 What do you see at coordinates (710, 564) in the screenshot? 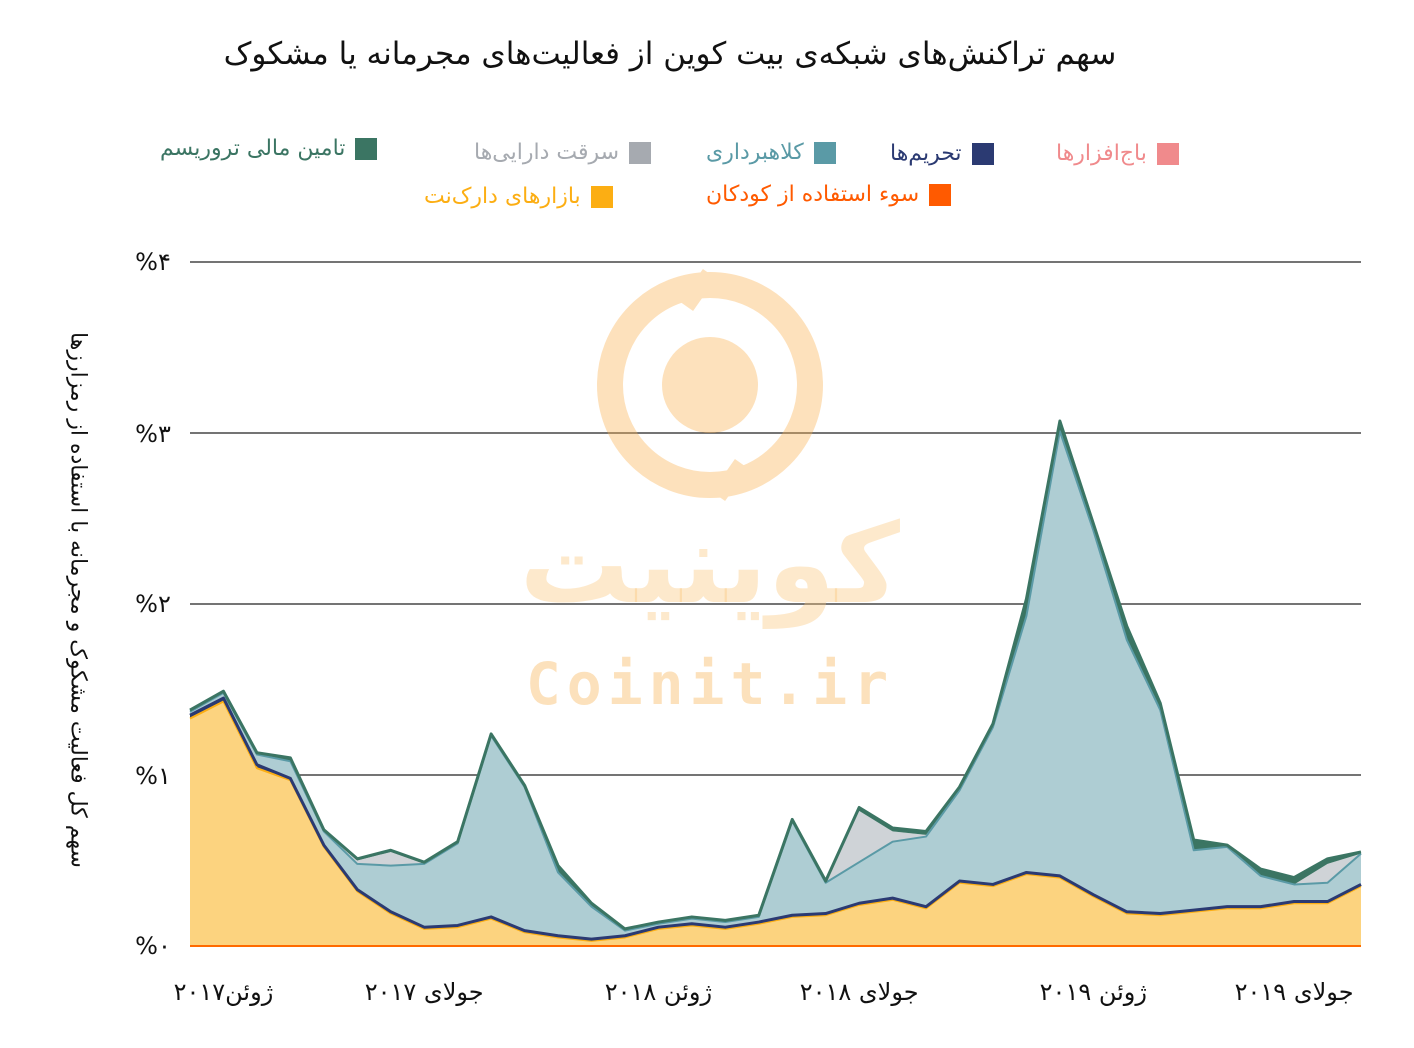
I see `watermark-fa: کوینیت` at bounding box center [710, 564].